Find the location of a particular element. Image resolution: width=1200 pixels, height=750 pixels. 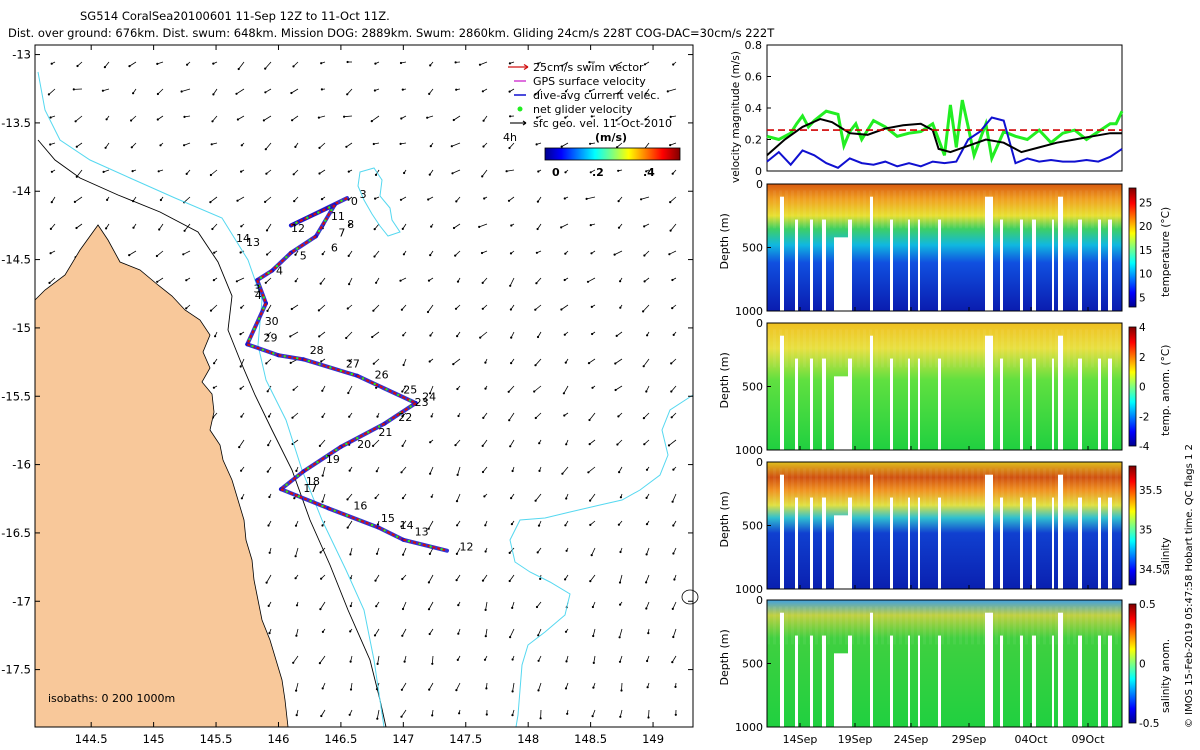

velocity-y-tick-label: 0.2 is located at coordinates (754, 140).